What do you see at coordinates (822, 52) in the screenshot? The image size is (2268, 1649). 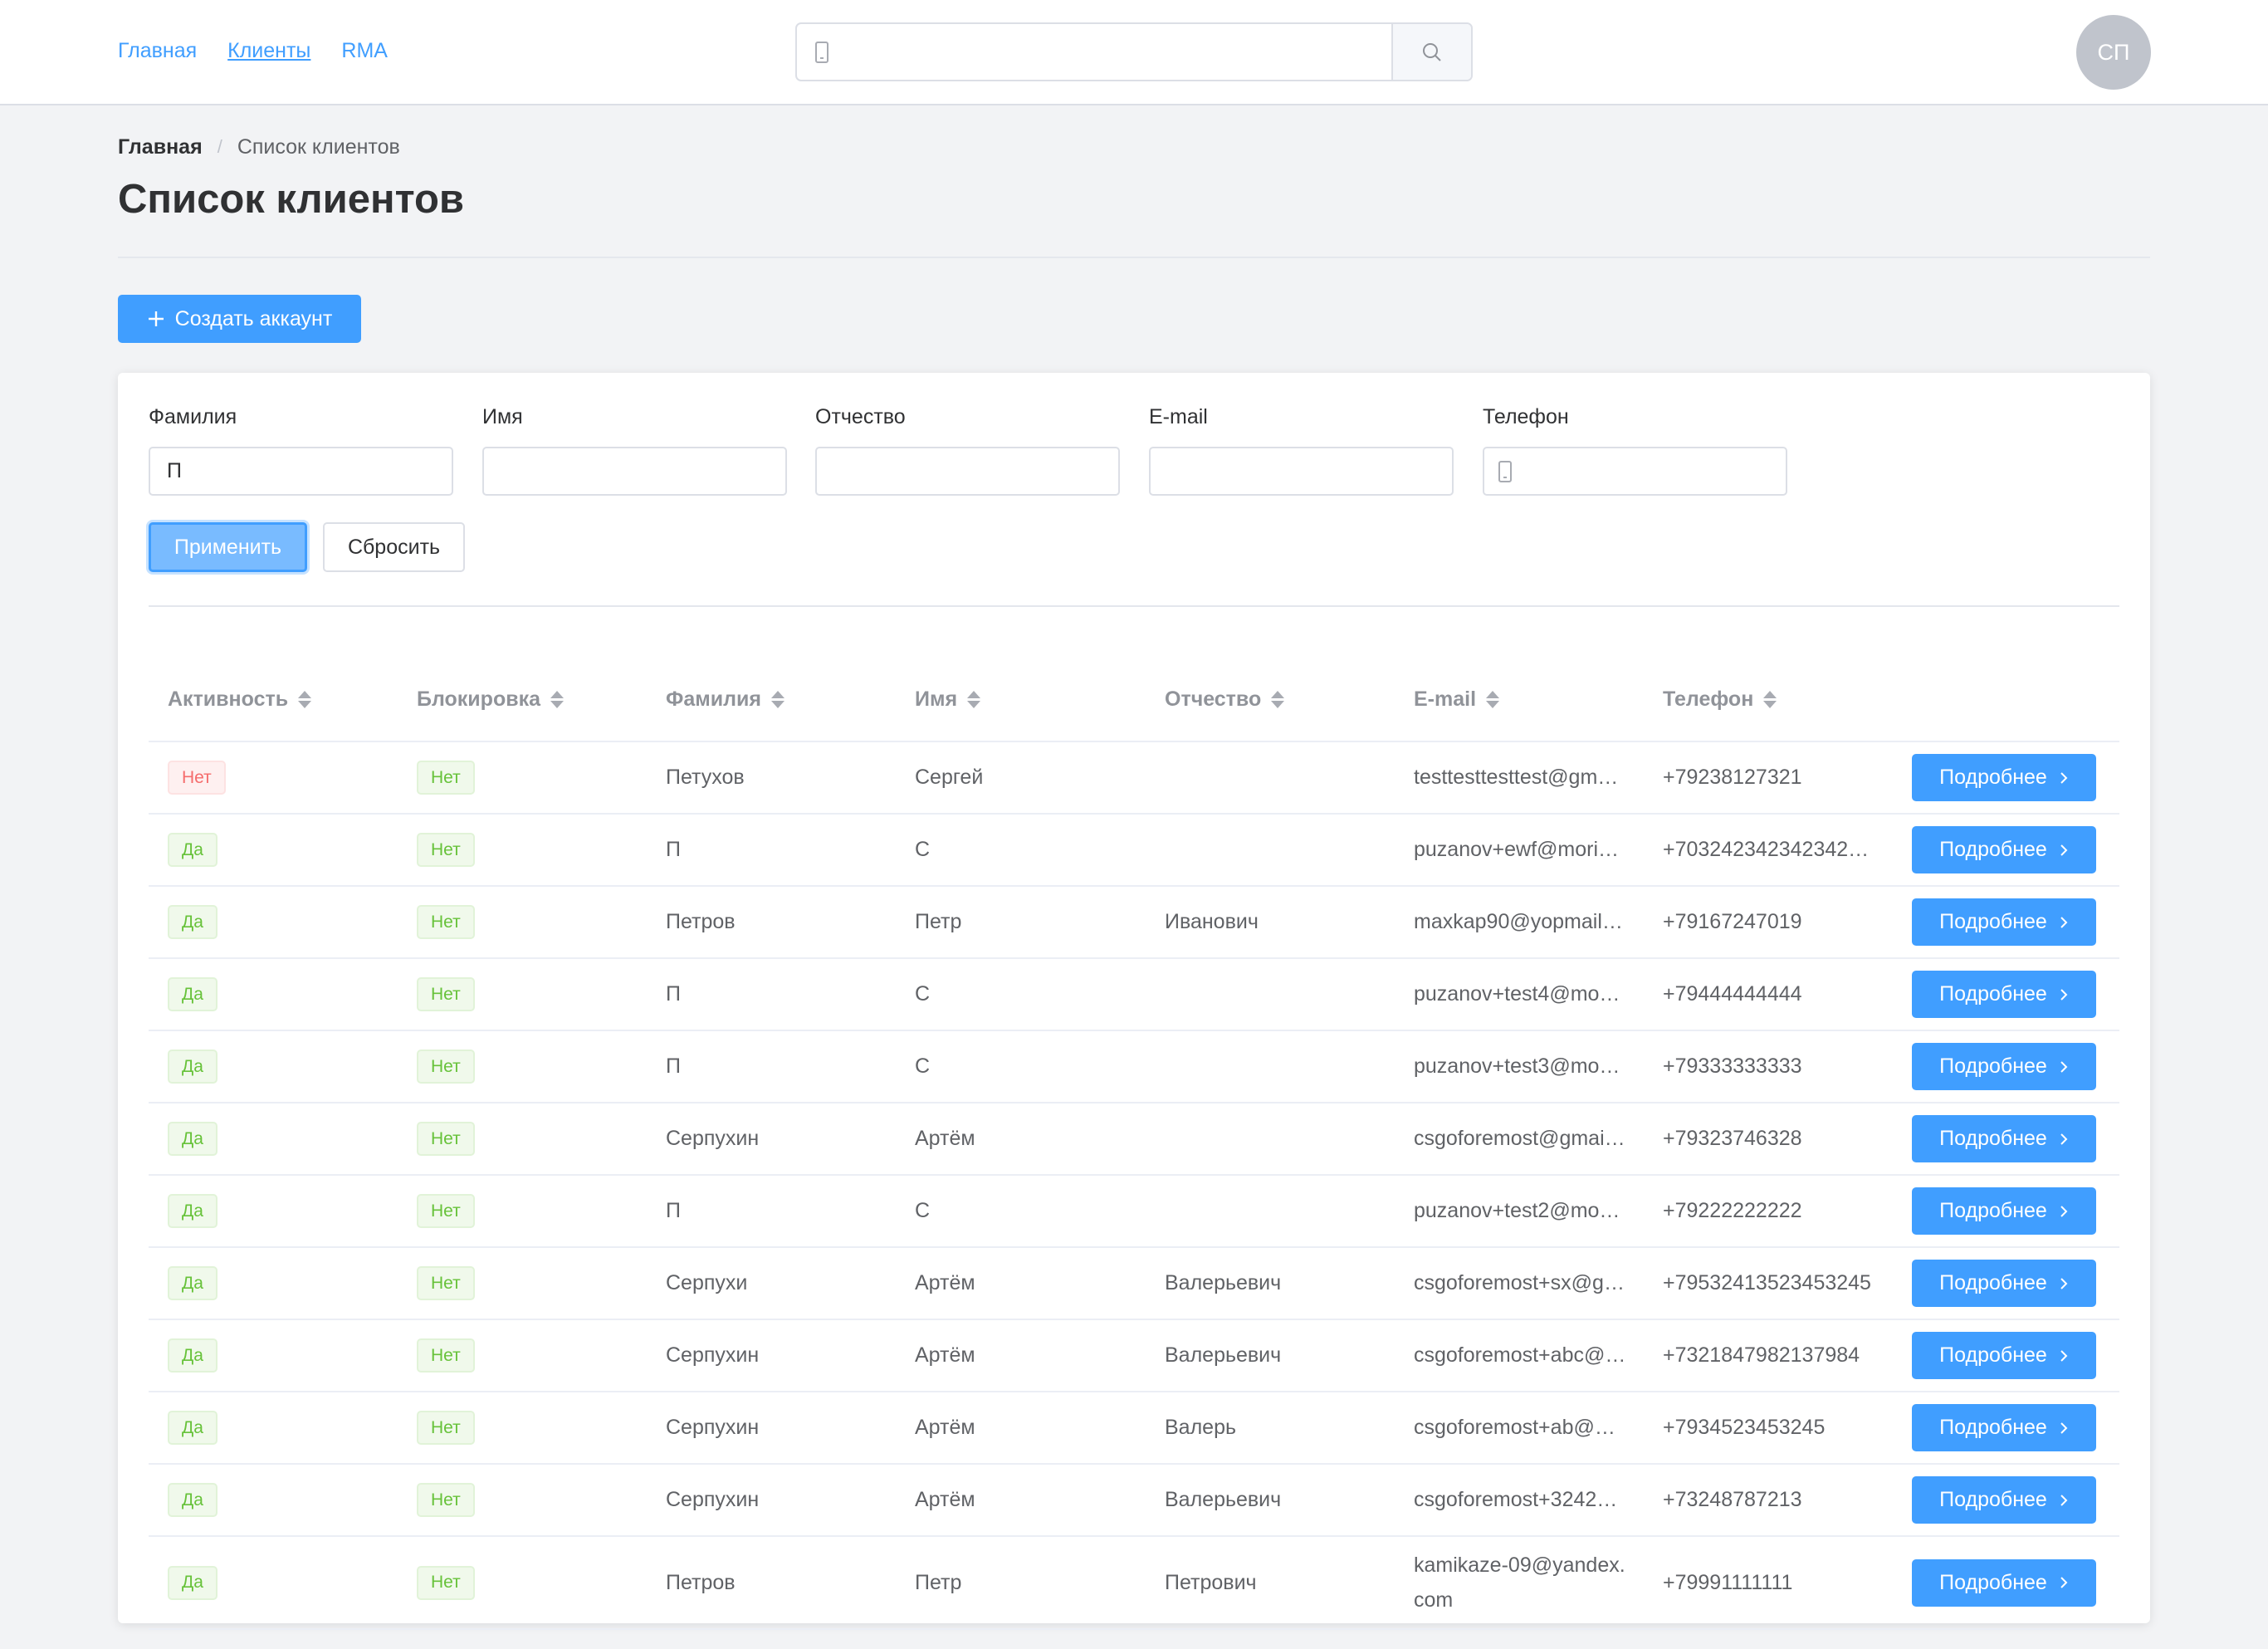 I see `phone-icon` at bounding box center [822, 52].